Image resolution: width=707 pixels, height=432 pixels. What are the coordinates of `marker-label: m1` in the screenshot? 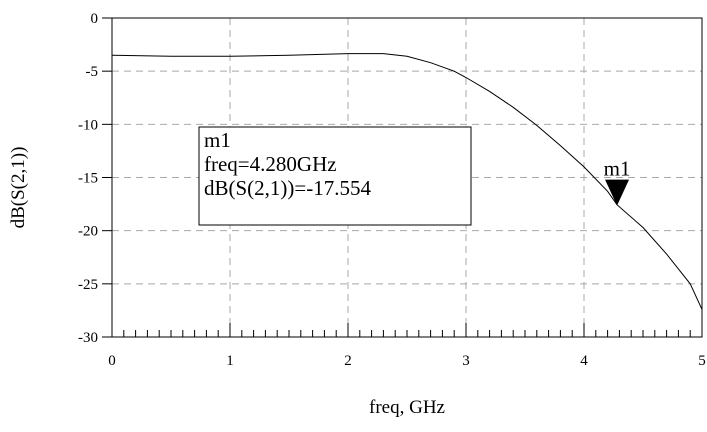 It's located at (617, 169).